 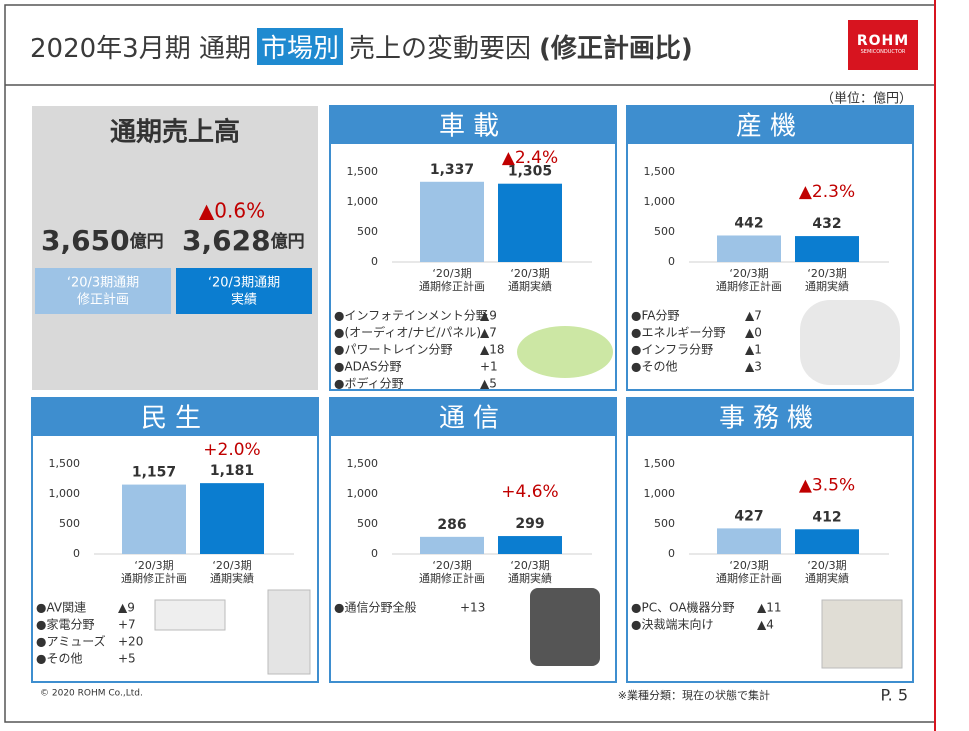 I want to click on title-highlight: 市場別, so click(x=299, y=46).